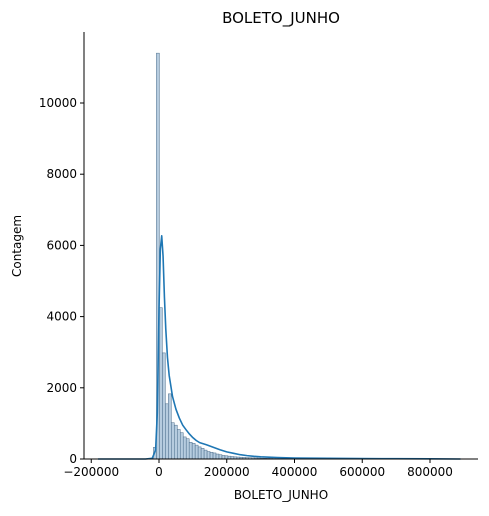  What do you see at coordinates (159, 472) in the screenshot?
I see `x-tick-label: 0` at bounding box center [159, 472].